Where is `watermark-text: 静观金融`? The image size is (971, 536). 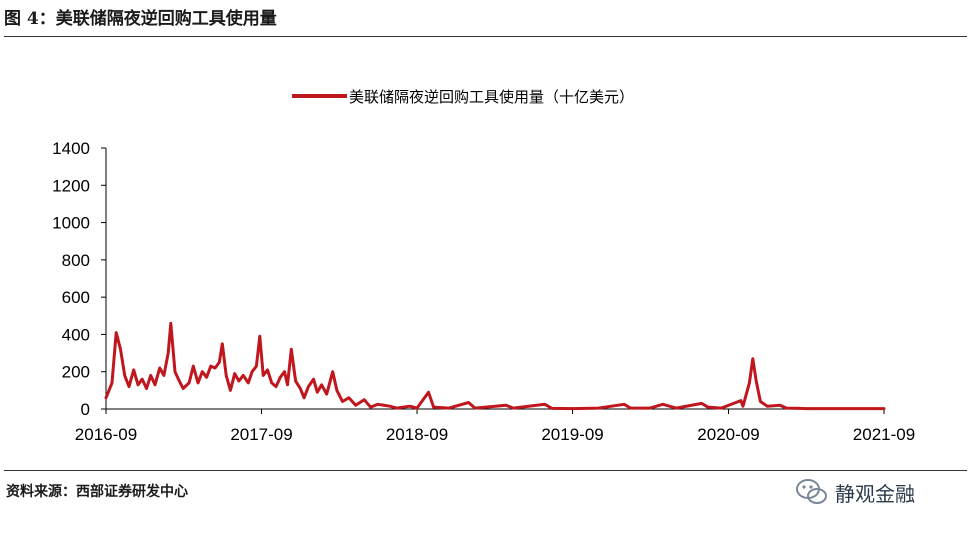
watermark-text: 静观金融 is located at coordinates (875, 493).